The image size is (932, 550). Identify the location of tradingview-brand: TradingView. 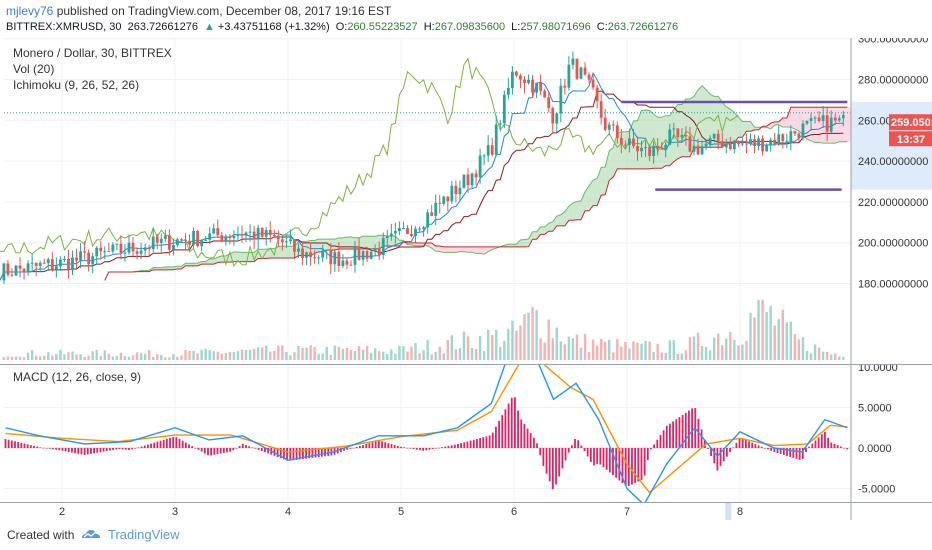
(144, 534).